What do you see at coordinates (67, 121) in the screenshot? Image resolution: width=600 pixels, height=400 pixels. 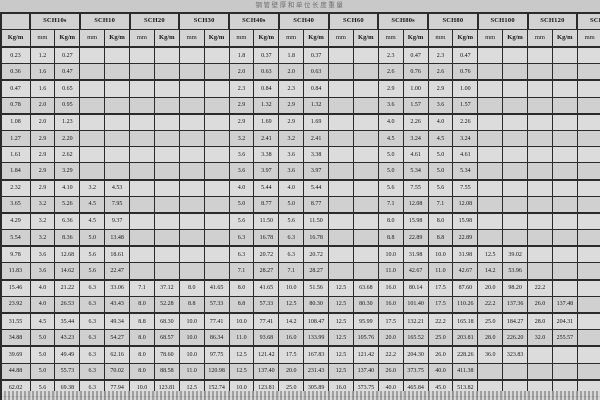 I see `cell-weight: 1.23` at bounding box center [67, 121].